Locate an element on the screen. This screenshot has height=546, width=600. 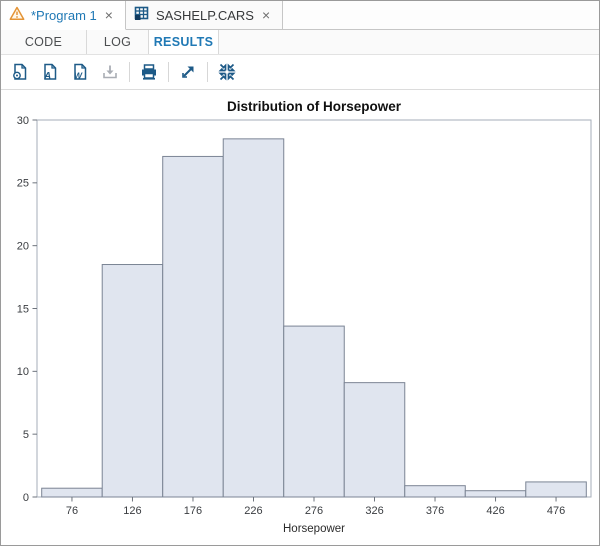
svg-text: 10 is located at coordinates (23, 372).